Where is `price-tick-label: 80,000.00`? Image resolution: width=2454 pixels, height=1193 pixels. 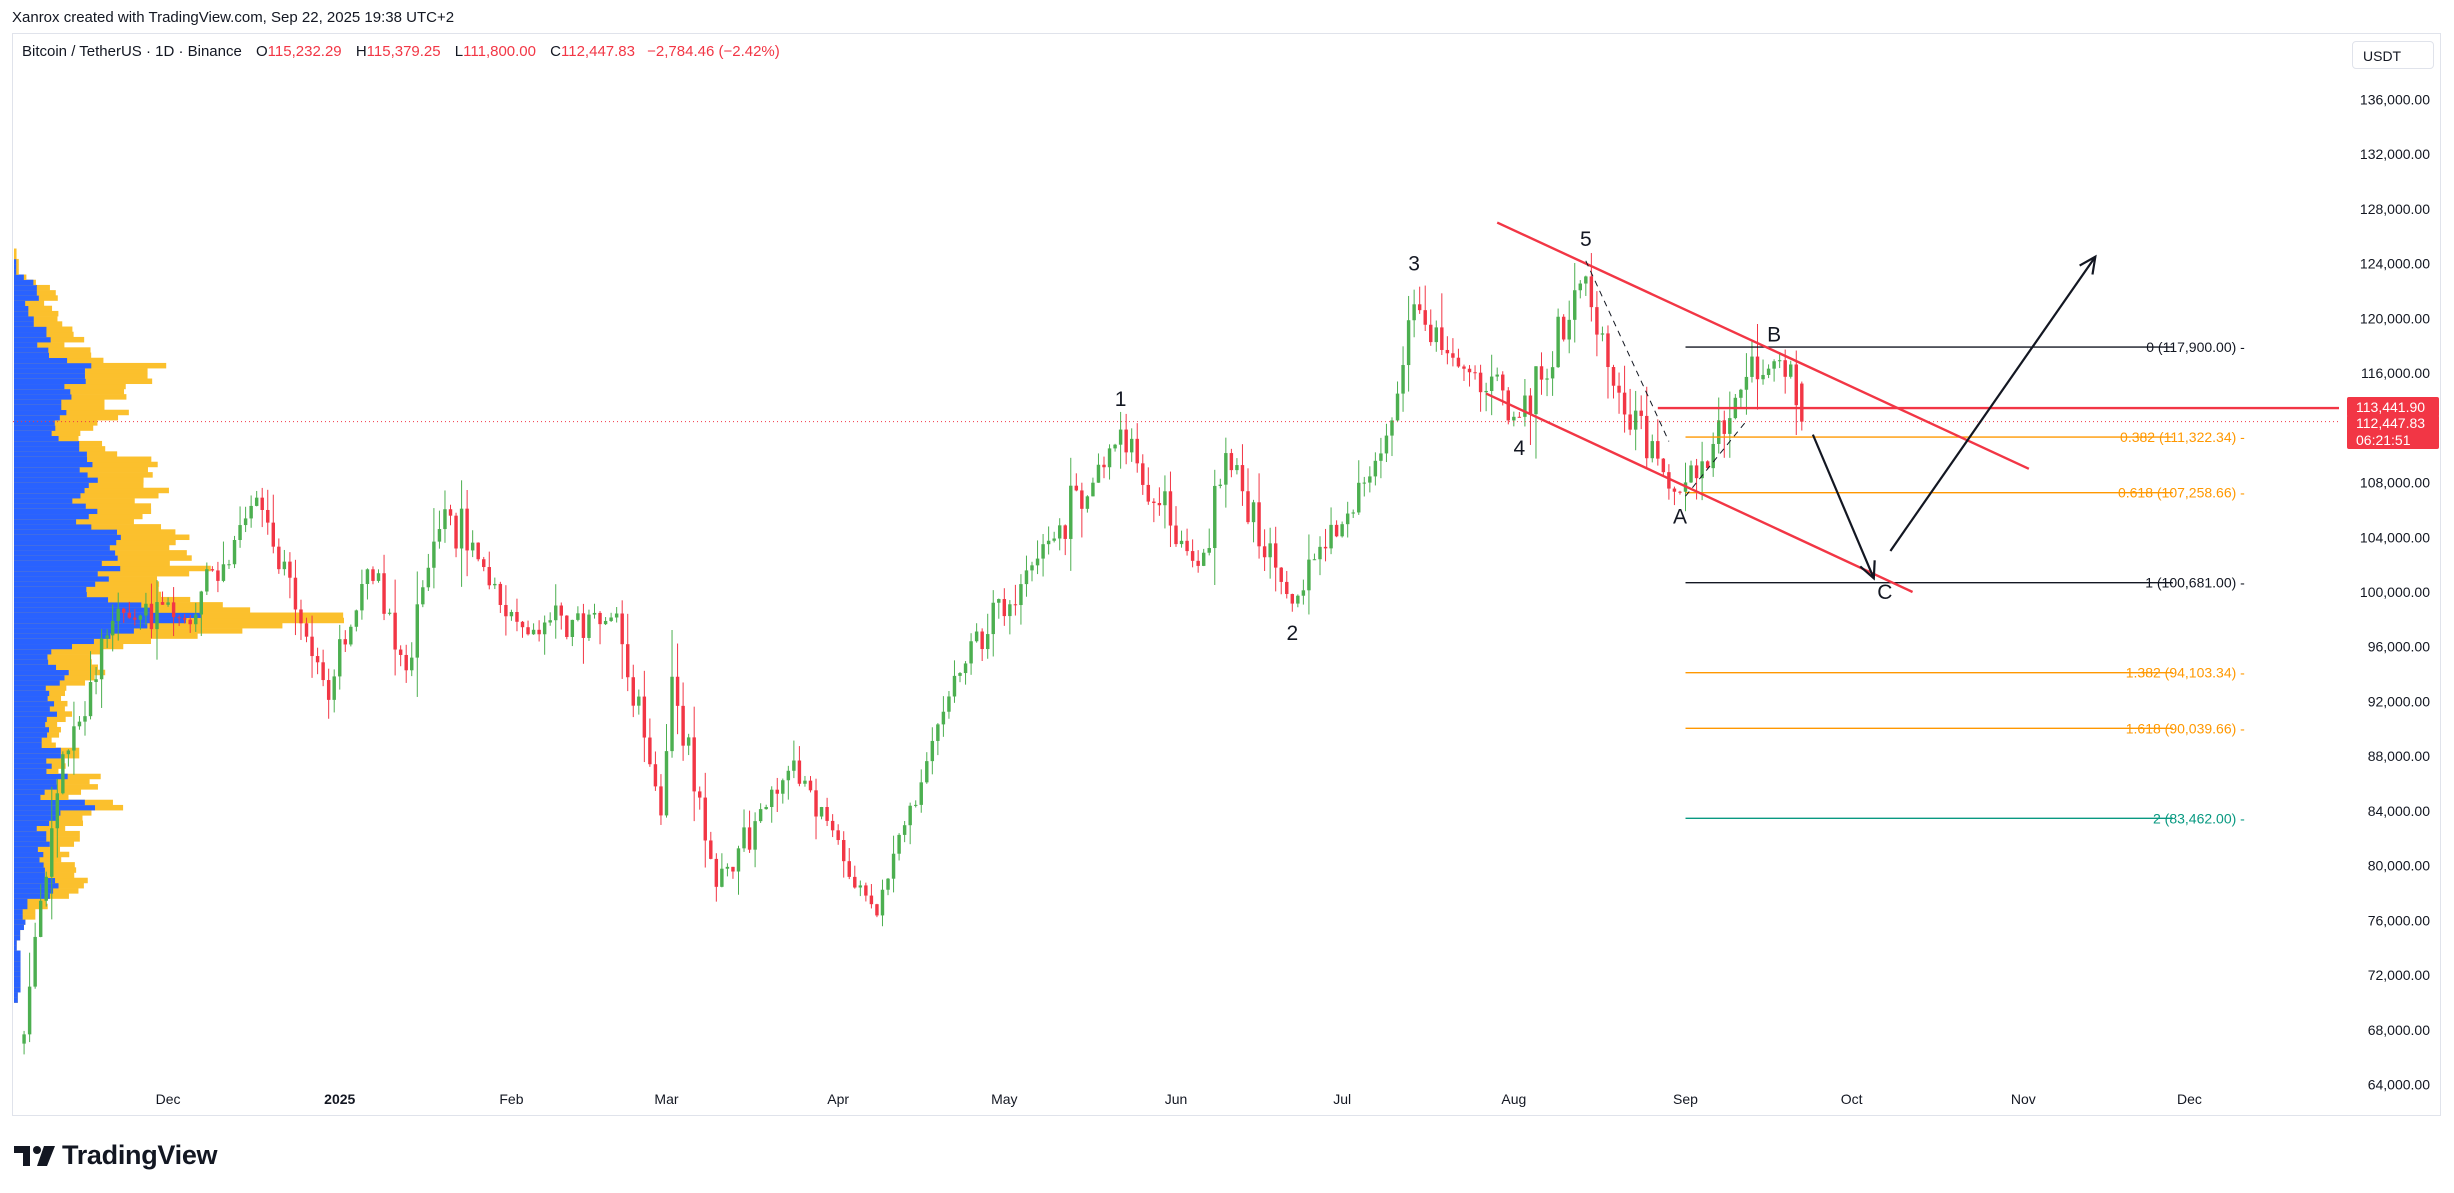
price-tick-label: 80,000.00 is located at coordinates (2399, 866).